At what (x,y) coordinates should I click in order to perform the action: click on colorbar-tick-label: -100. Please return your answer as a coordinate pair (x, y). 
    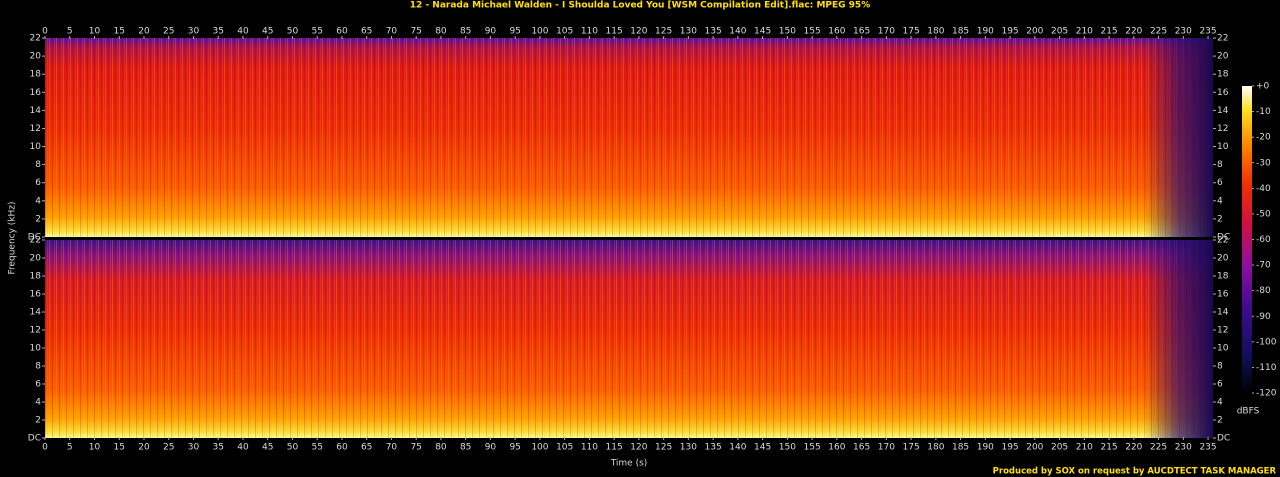
    Looking at the image, I should click on (1266, 342).